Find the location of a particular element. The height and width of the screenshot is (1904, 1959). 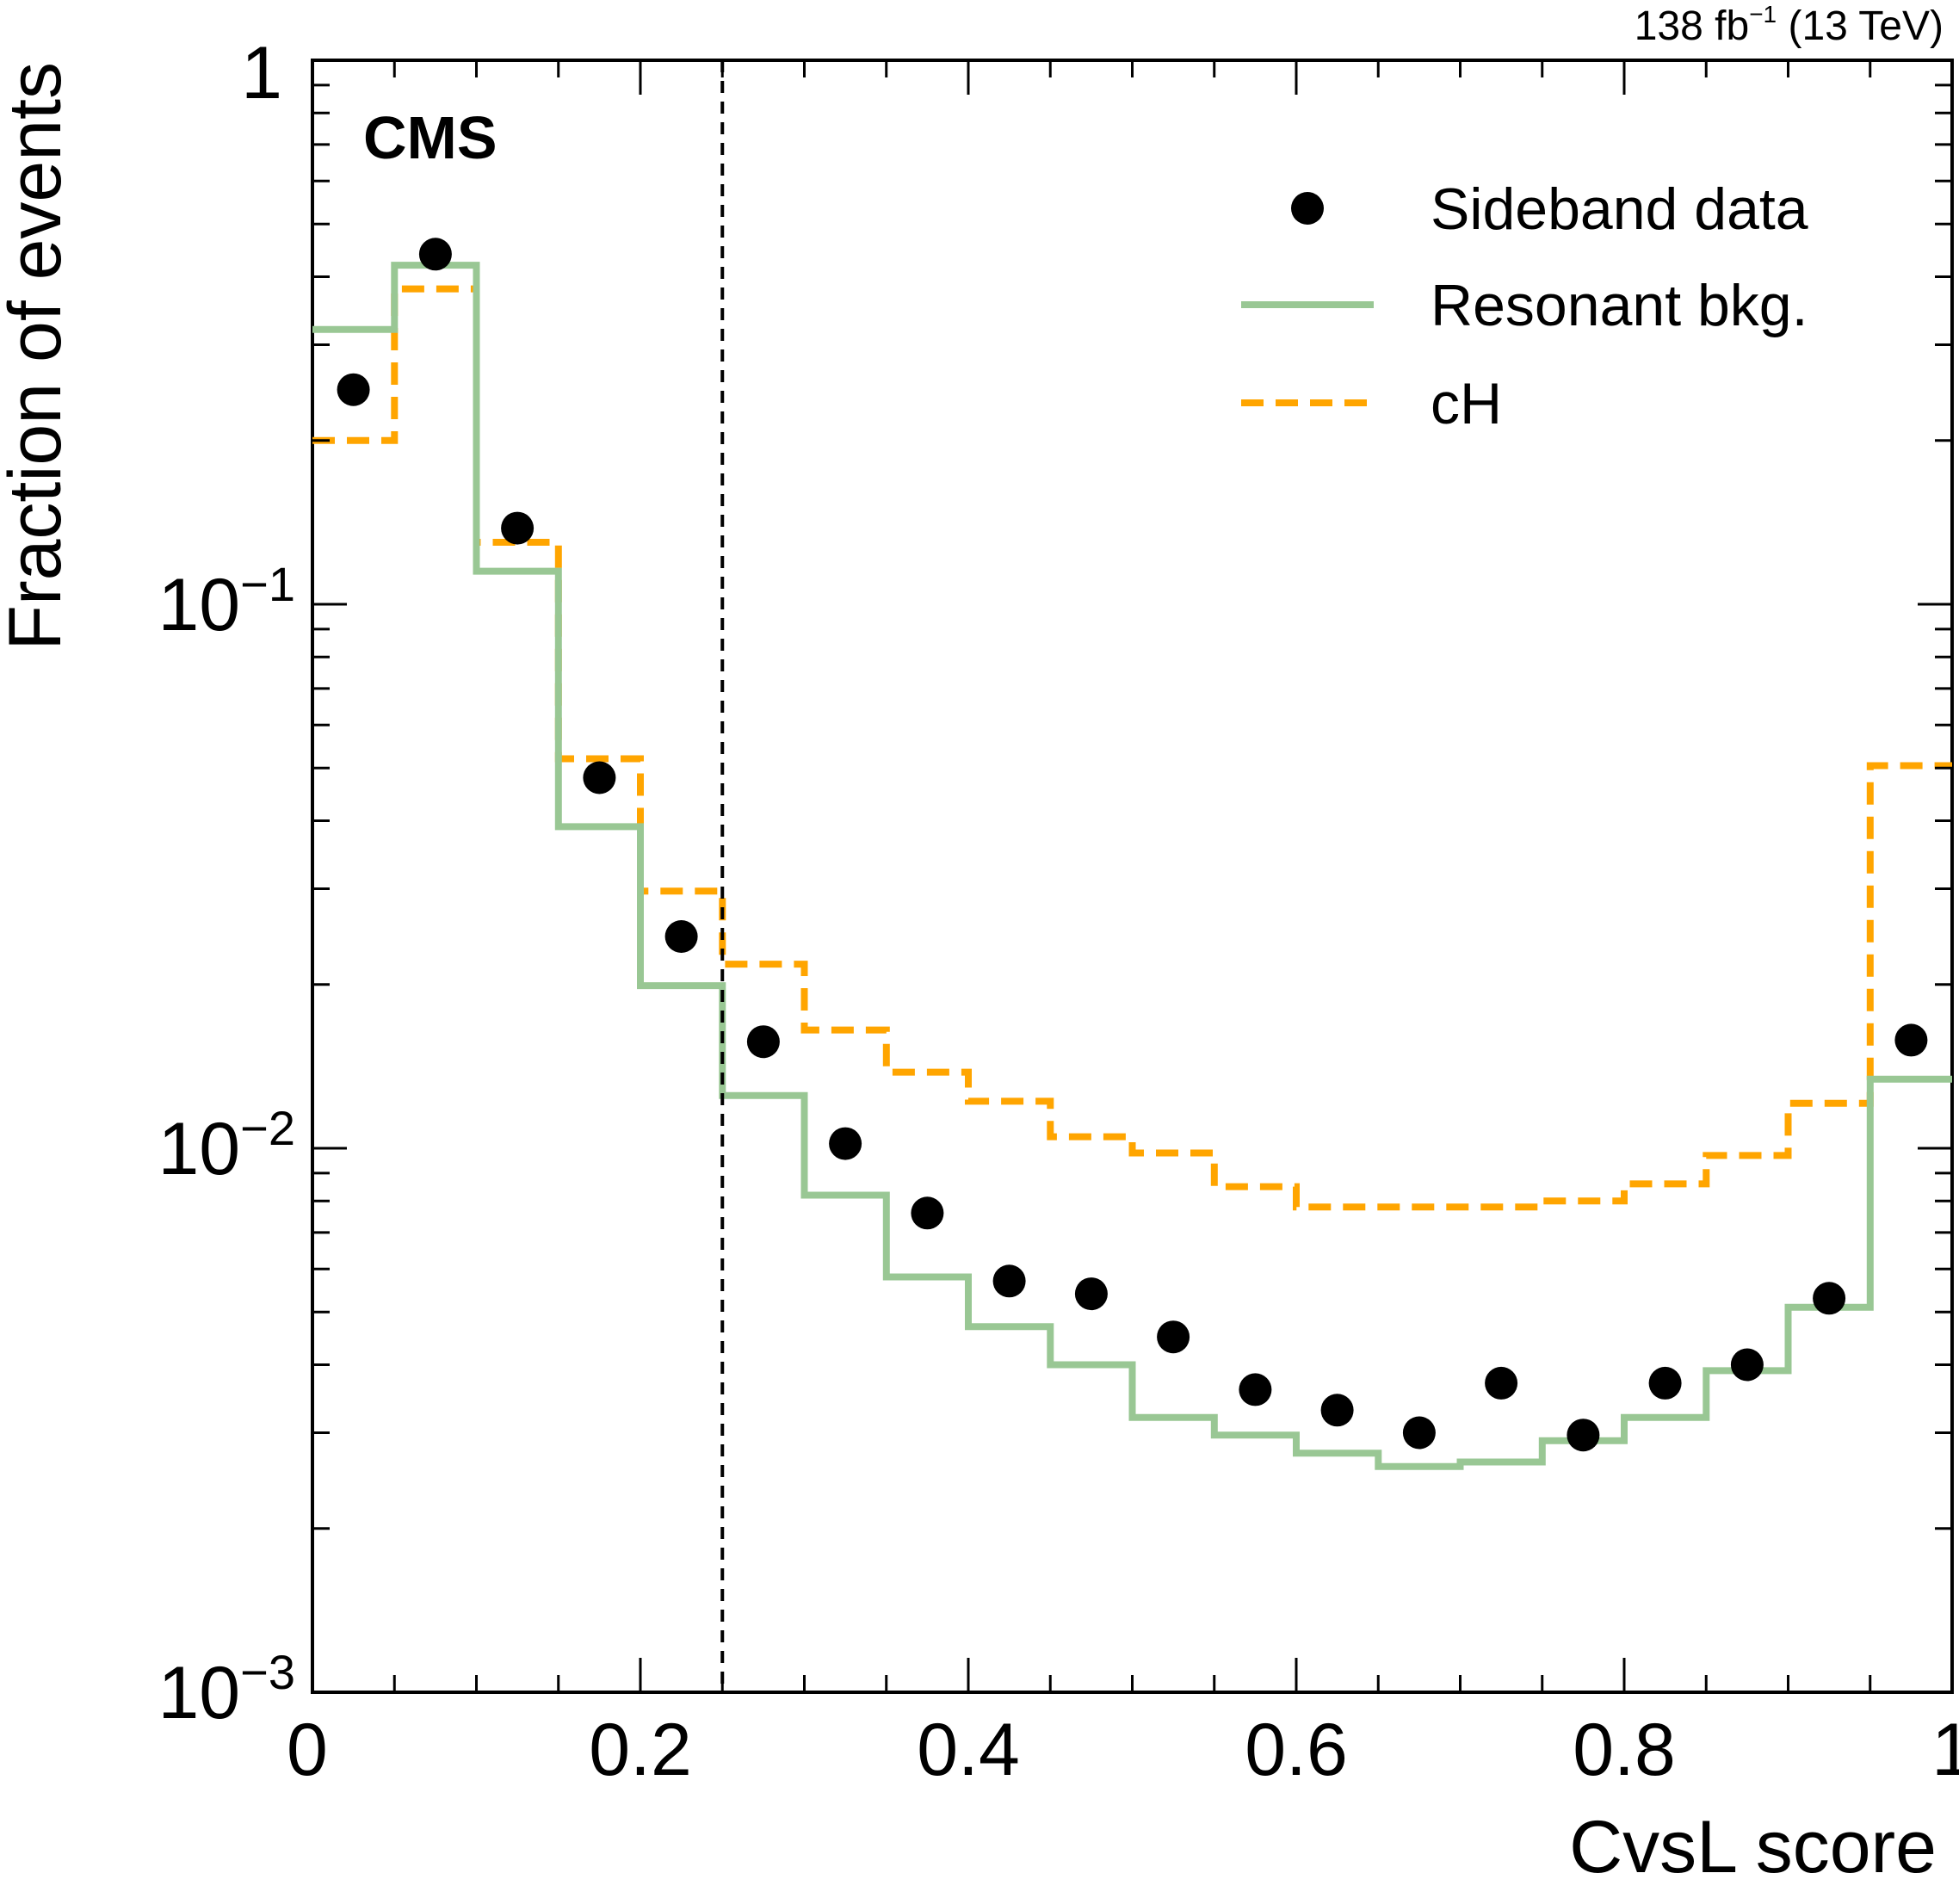

lumi-energy: (13 TeV) is located at coordinates (1860, 26).